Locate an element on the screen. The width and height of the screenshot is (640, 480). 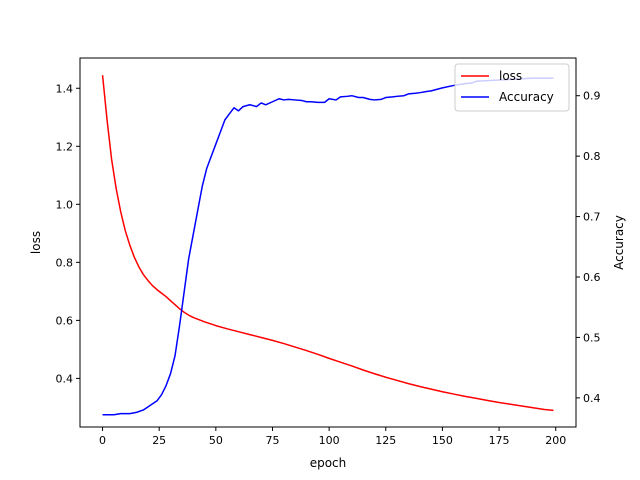
x-tick-label: 150 is located at coordinates (442, 440).